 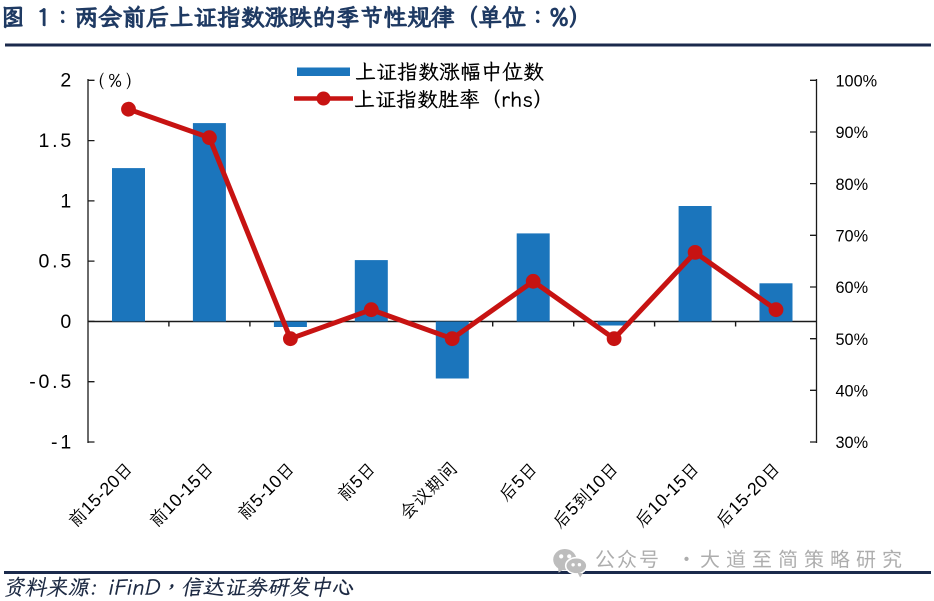 What do you see at coordinates (852, 133) in the screenshot?
I see `svg-text: 90%` at bounding box center [852, 133].